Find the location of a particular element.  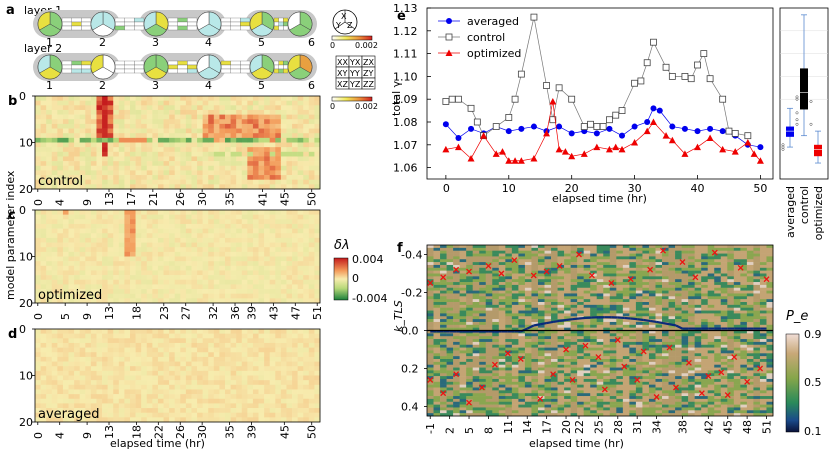

qubit-node-sector is located at coordinates (209, 73).